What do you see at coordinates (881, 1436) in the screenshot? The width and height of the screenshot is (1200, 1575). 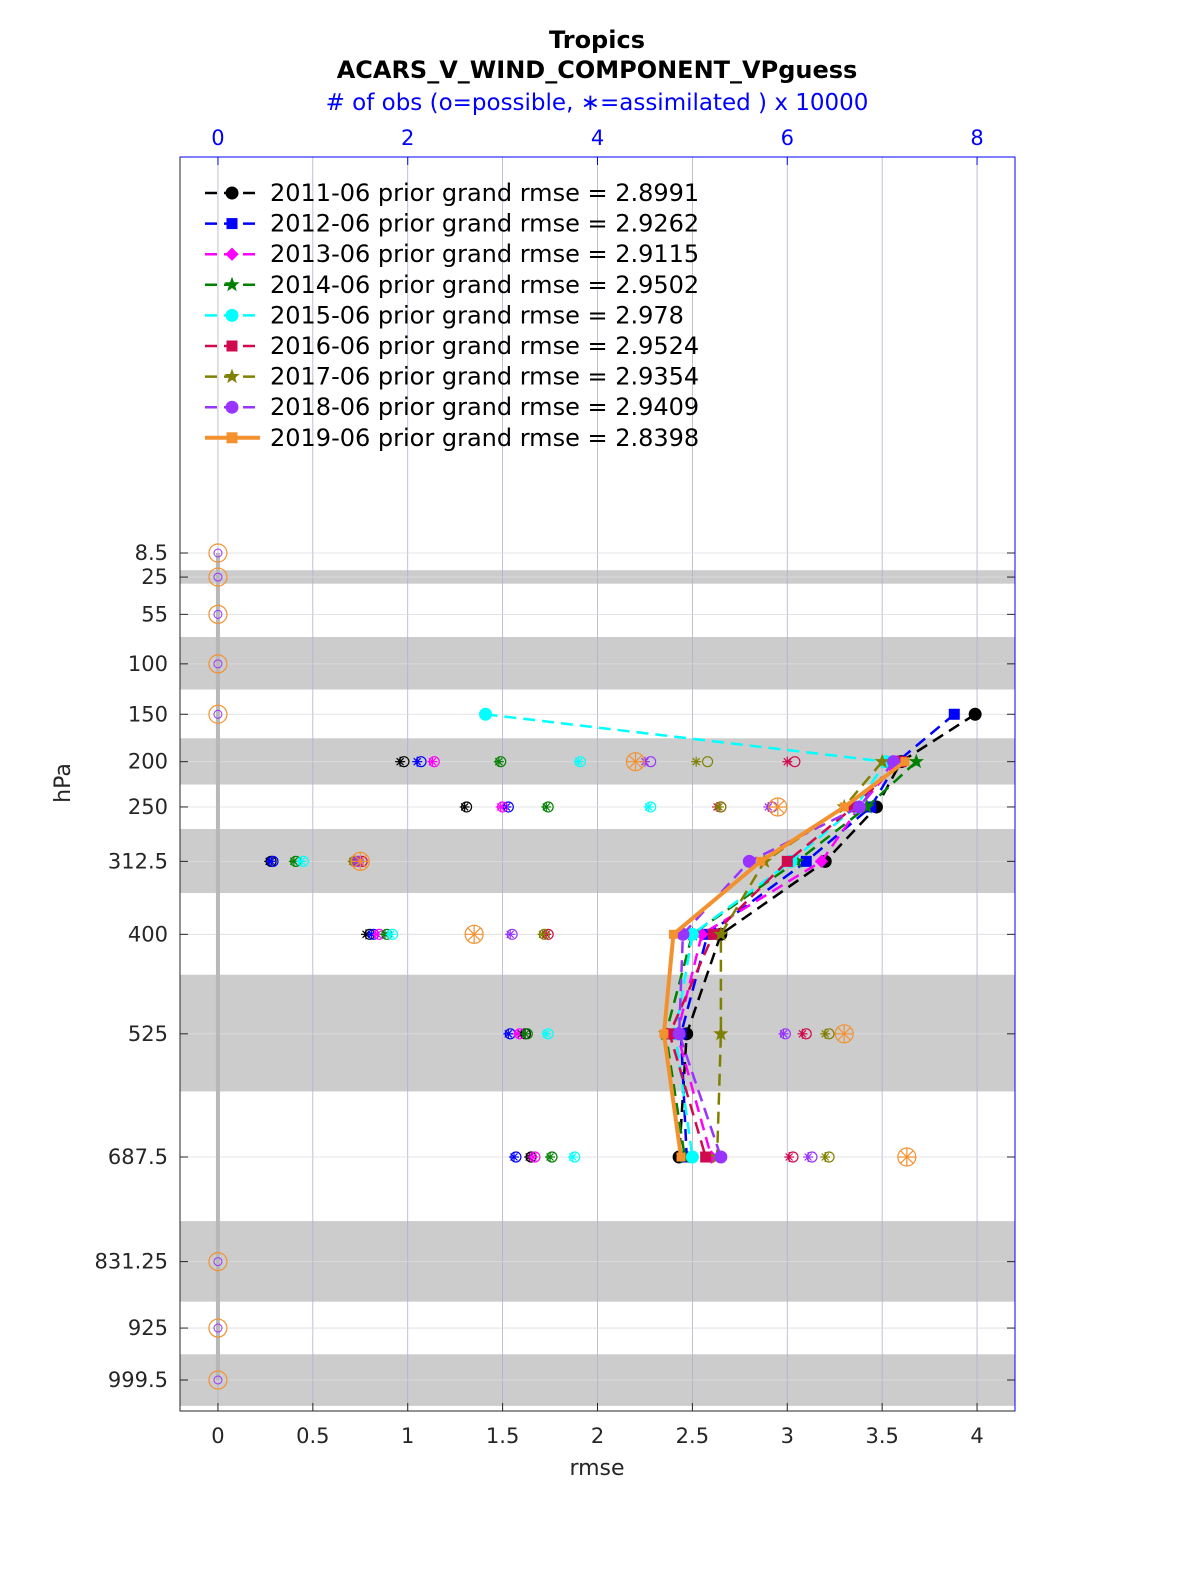 I see `x-tick-label: 3.5` at bounding box center [881, 1436].